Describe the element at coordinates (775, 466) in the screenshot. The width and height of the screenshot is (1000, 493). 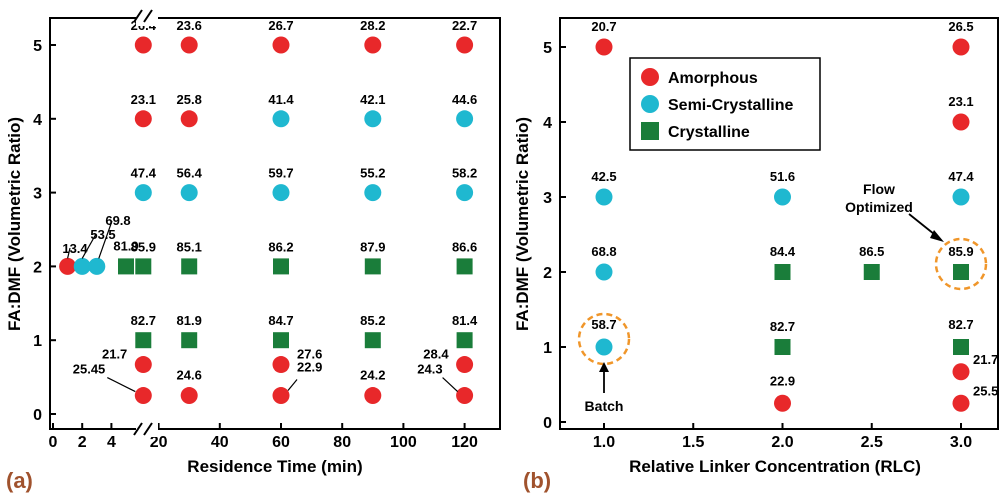
I see `x-axis-label-b: Relative Linker Concentration (RLC)` at that location.